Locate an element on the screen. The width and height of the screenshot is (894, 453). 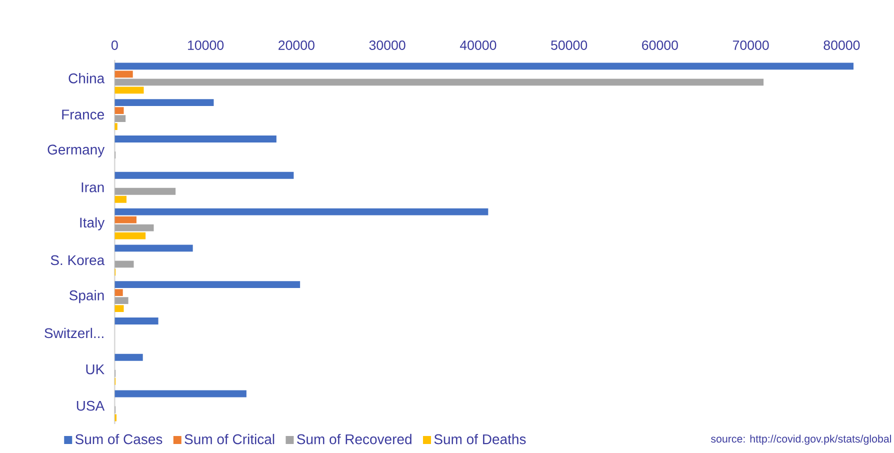
source-note: source: http://covid.gov.pk/stats/global is located at coordinates (801, 439).